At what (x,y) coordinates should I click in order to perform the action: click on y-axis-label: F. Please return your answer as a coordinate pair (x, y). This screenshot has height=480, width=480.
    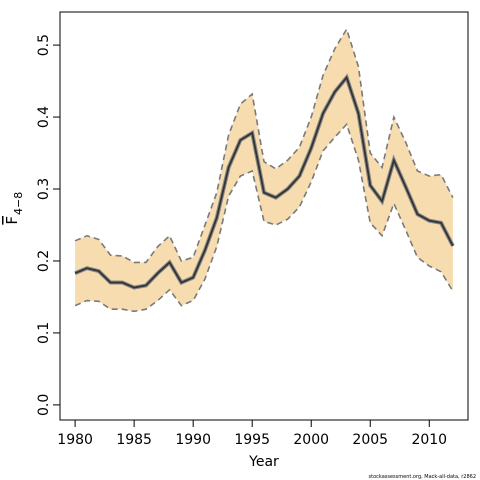
    Looking at the image, I should click on (12, 220).